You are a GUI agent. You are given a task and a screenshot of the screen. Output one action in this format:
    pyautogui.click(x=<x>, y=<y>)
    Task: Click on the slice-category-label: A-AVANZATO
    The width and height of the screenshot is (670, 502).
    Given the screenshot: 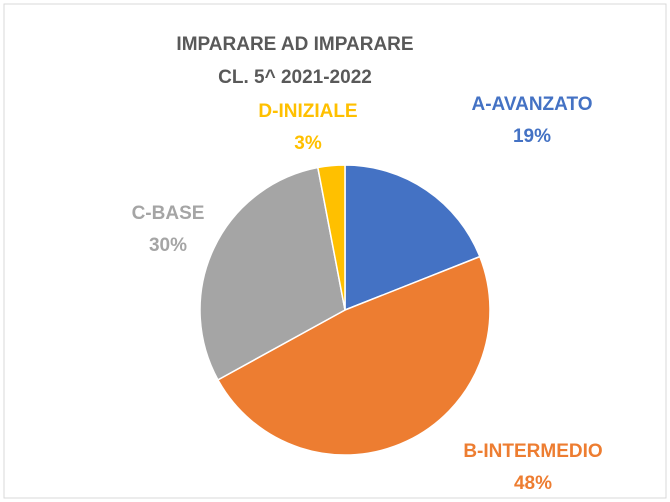 What is the action you would take?
    pyautogui.click(x=531, y=104)
    